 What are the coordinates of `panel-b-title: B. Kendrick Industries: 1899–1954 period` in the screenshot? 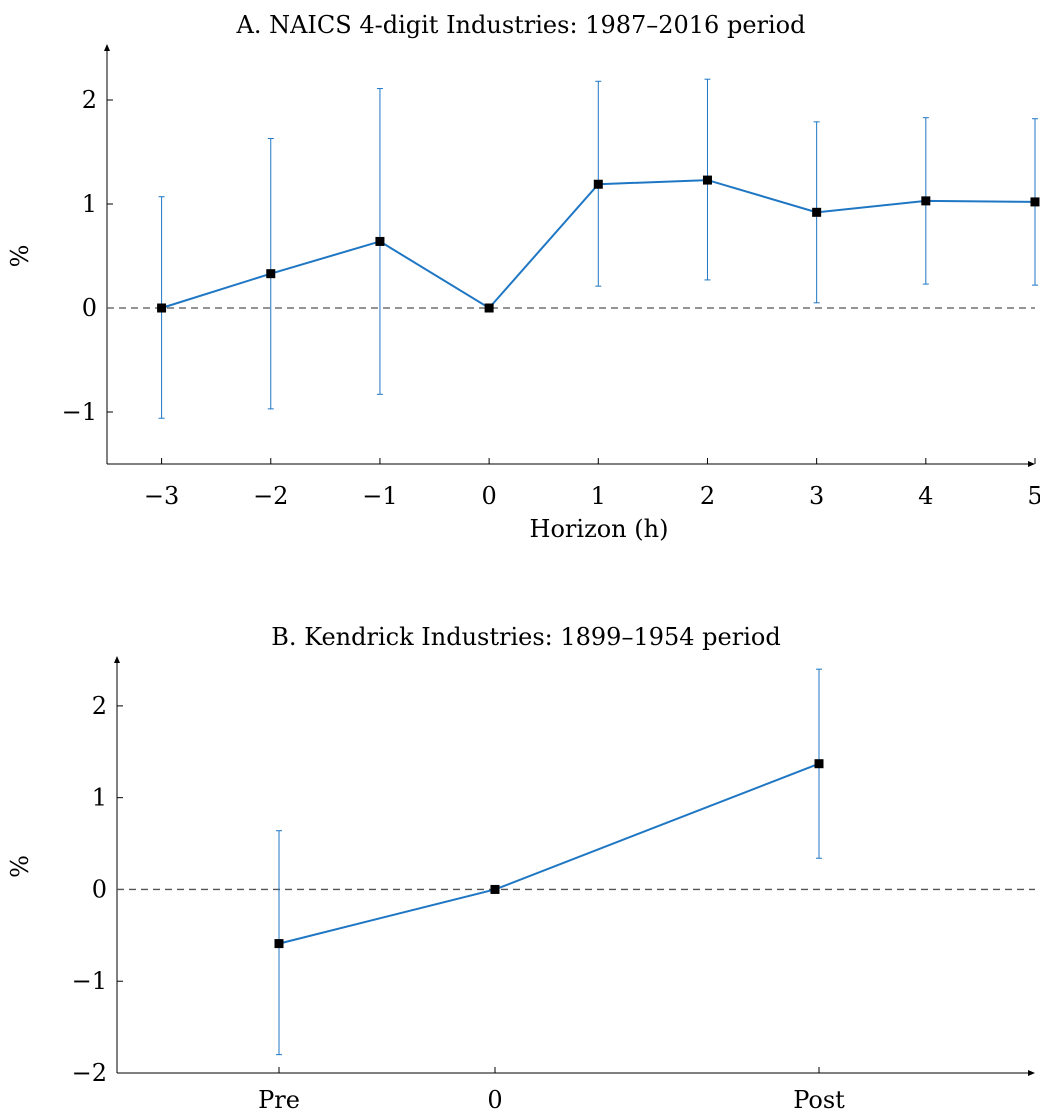 It's located at (525, 637).